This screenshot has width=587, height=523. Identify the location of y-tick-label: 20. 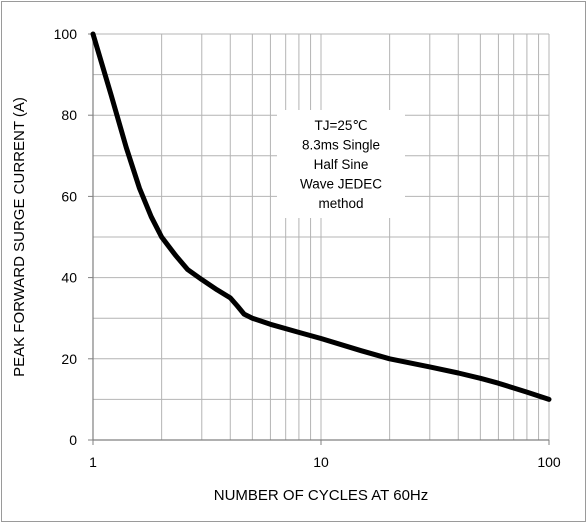
(69, 359).